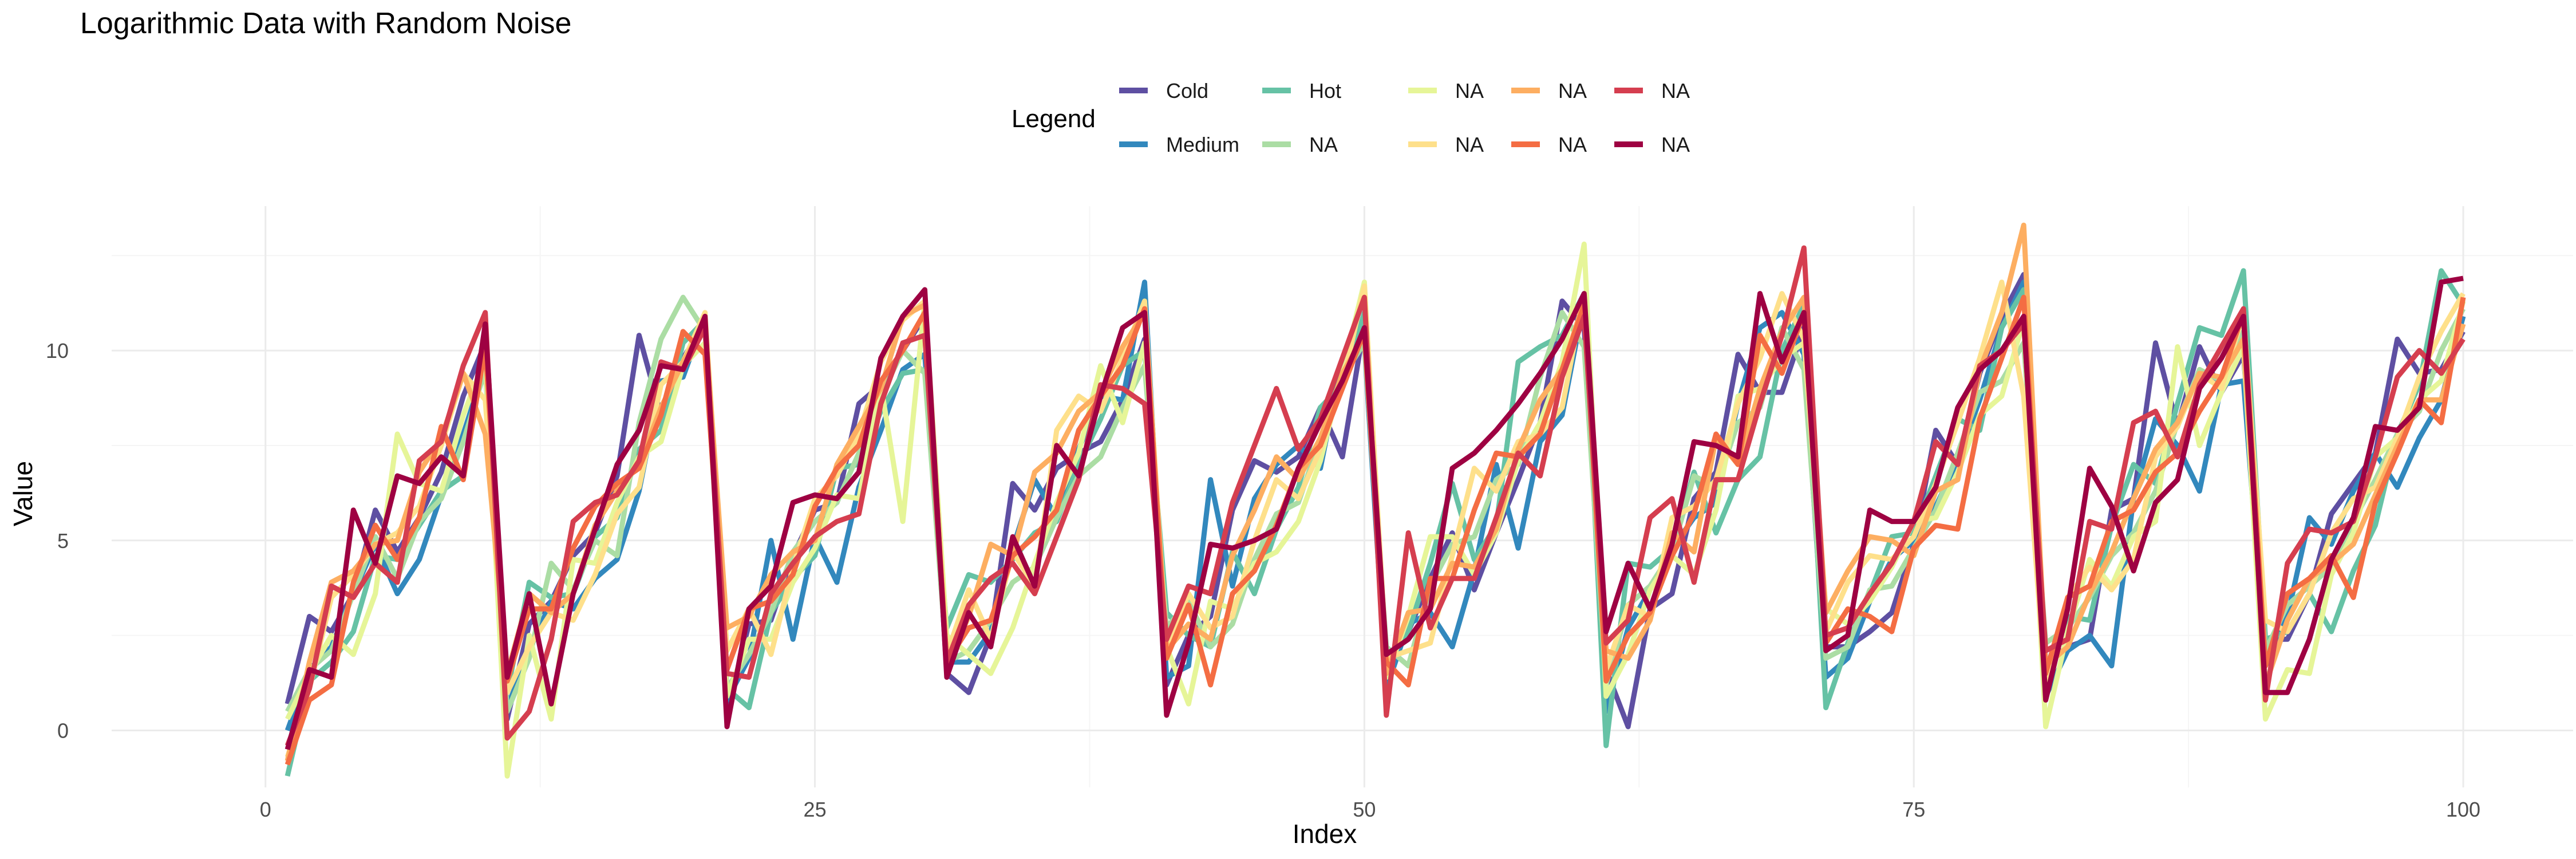 This screenshot has width=2576, height=859. What do you see at coordinates (1675, 91) in the screenshot?
I see `legend-label-9: NA` at bounding box center [1675, 91].